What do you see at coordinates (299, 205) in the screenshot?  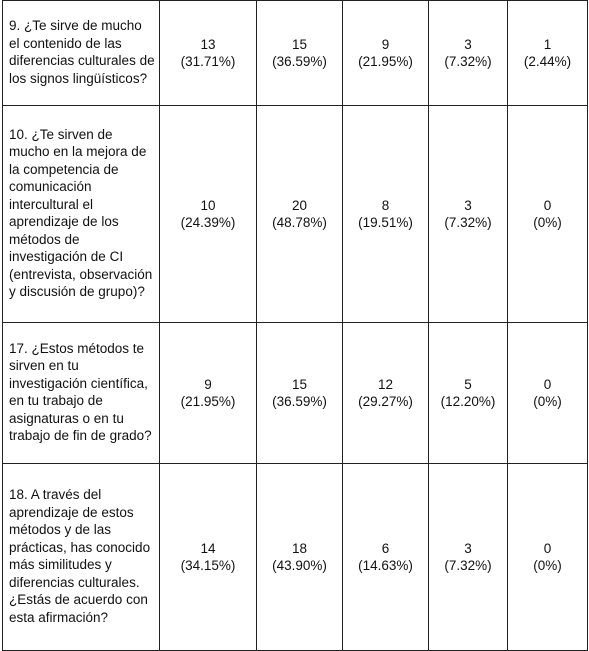 I see `response-count: 20` at bounding box center [299, 205].